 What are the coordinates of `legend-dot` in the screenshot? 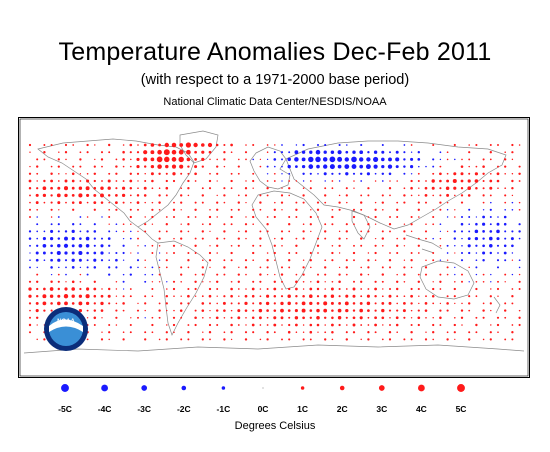 It's located at (184, 388).